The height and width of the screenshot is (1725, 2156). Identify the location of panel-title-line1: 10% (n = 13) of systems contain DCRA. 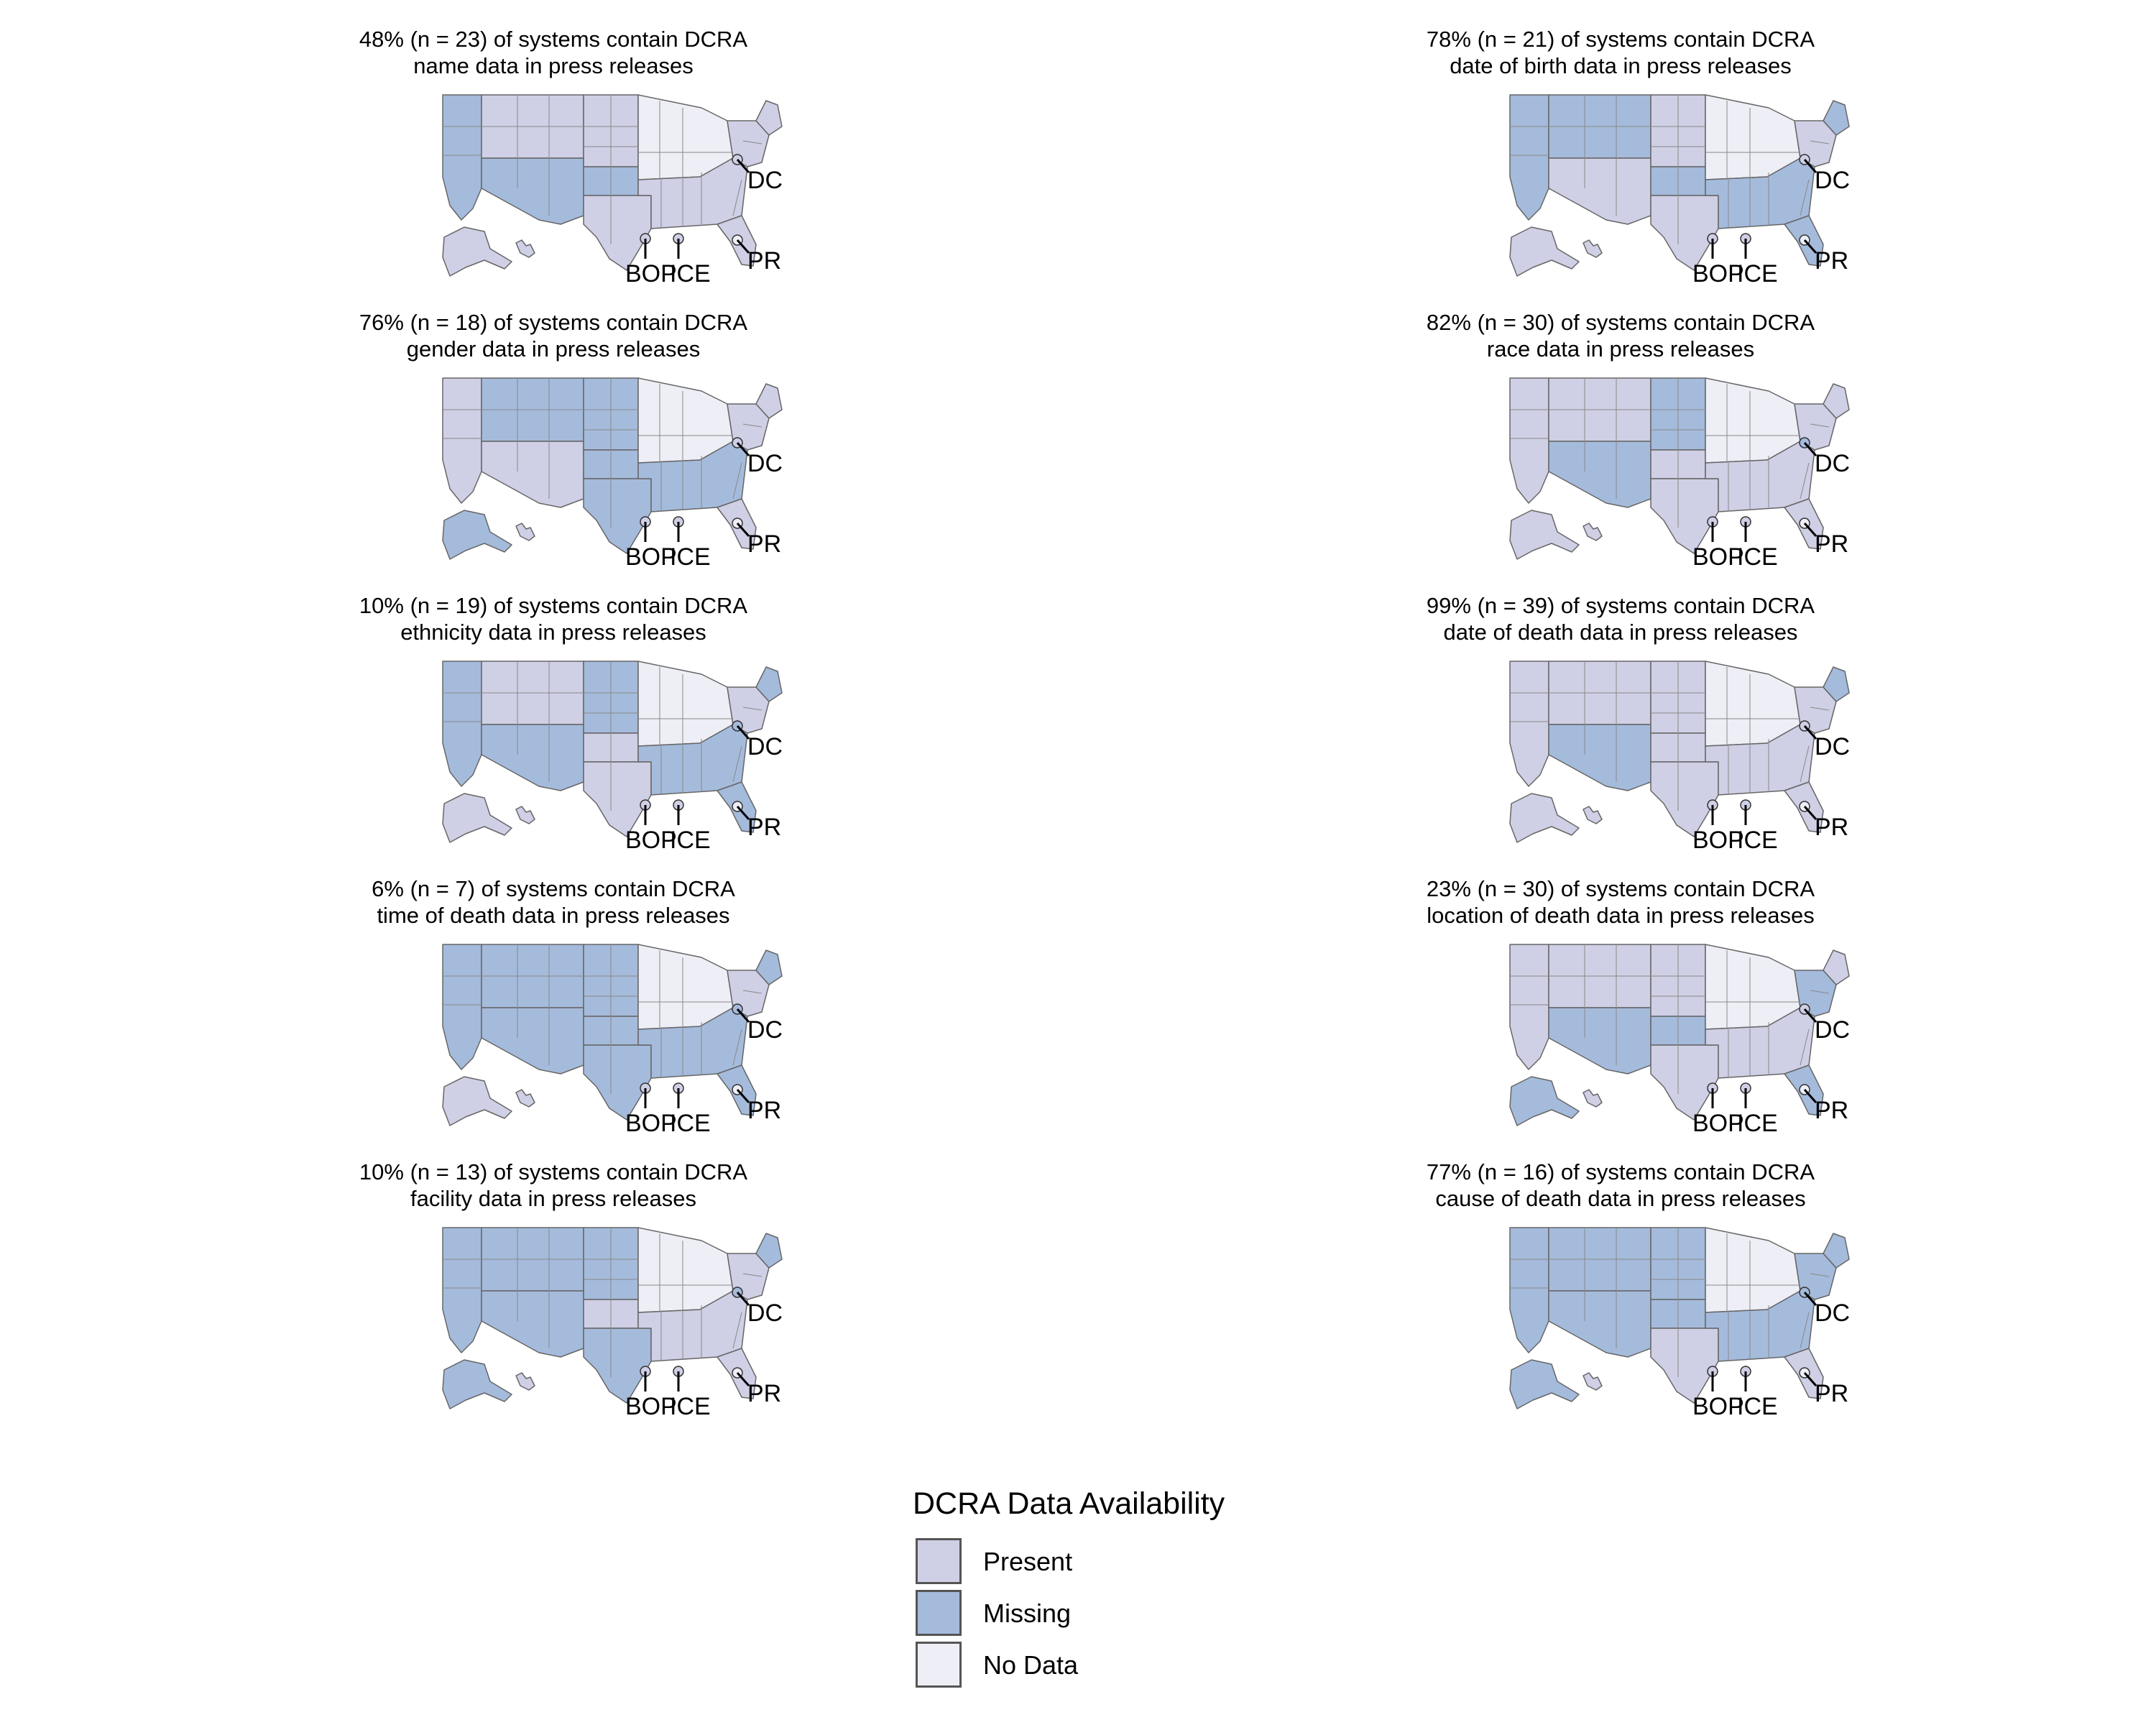
(553, 1171).